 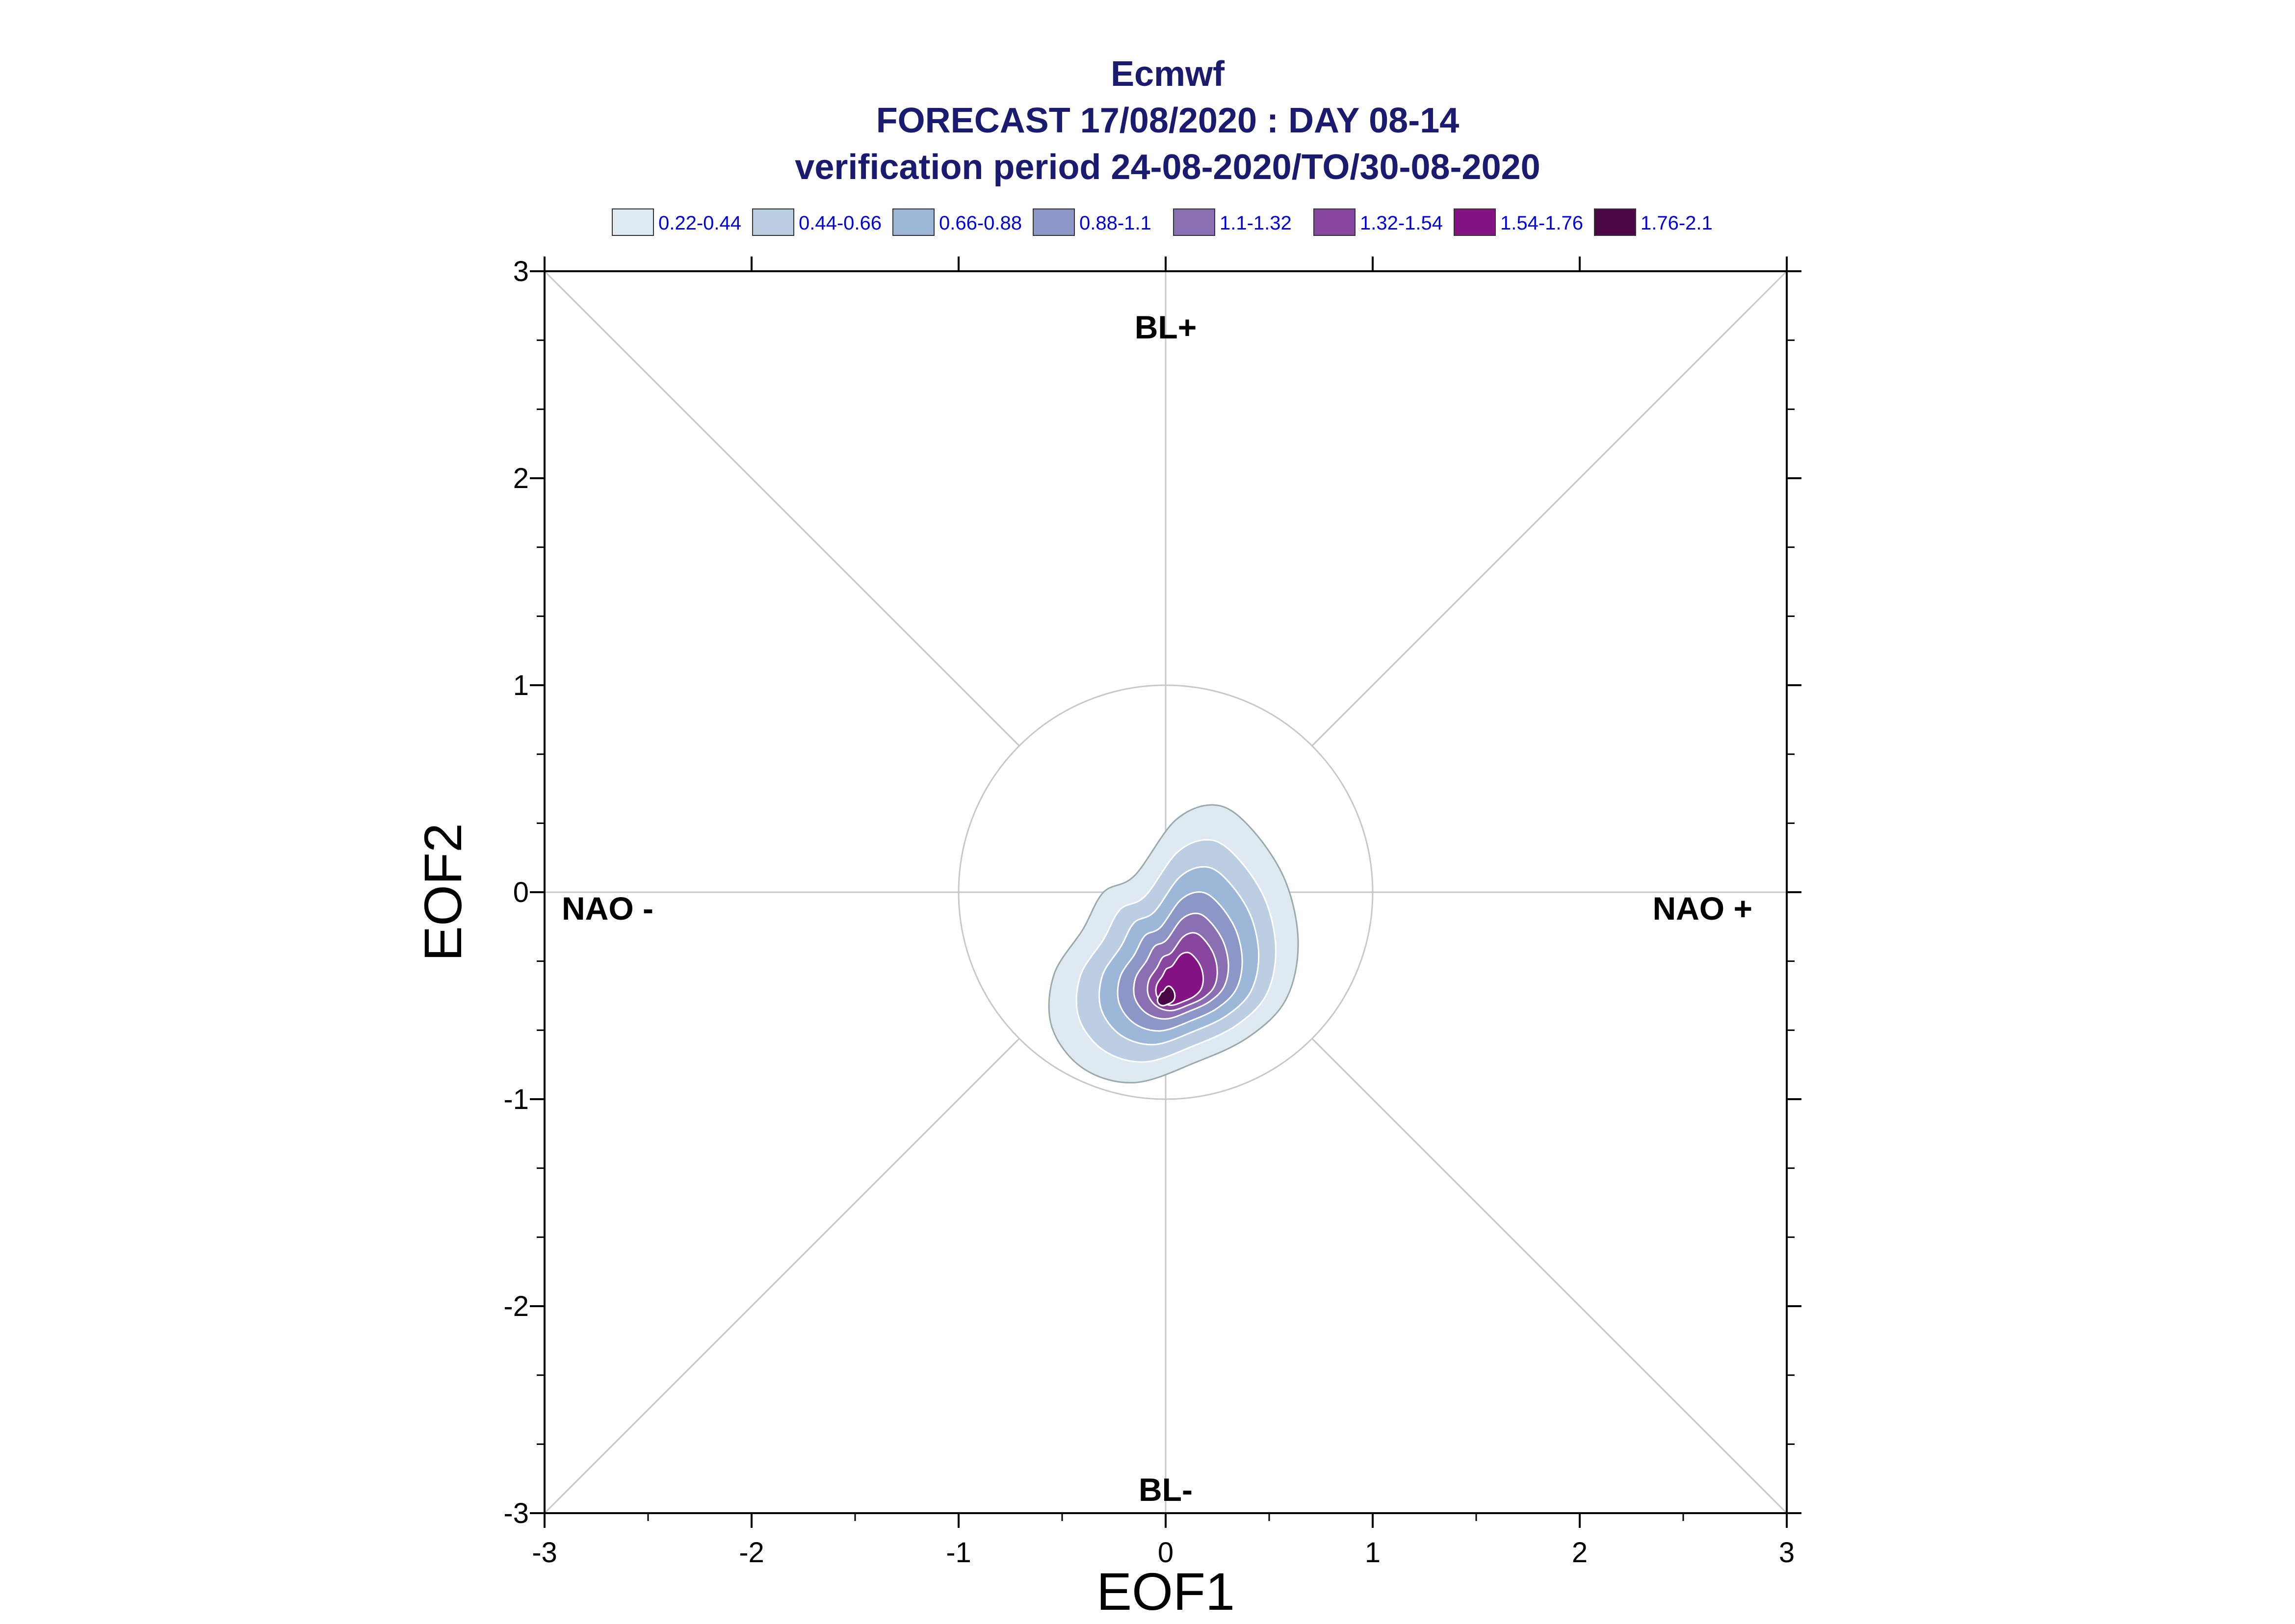 I want to click on regime-label-bl-plus: BL+, so click(x=1166, y=327).